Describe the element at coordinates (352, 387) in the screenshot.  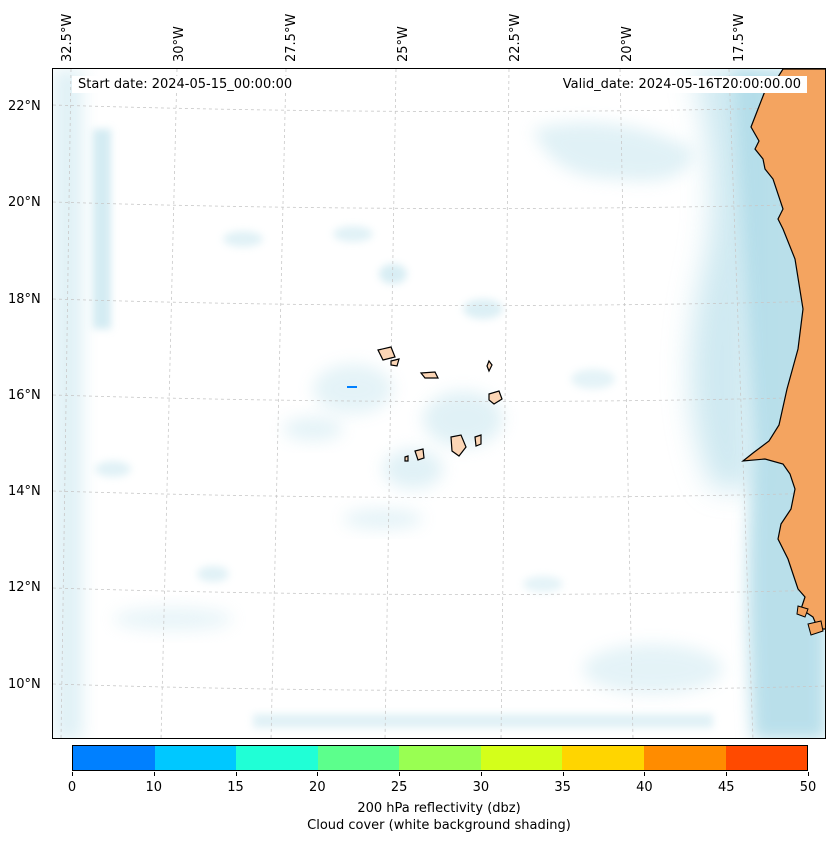
I see `reflectivity-spot` at that location.